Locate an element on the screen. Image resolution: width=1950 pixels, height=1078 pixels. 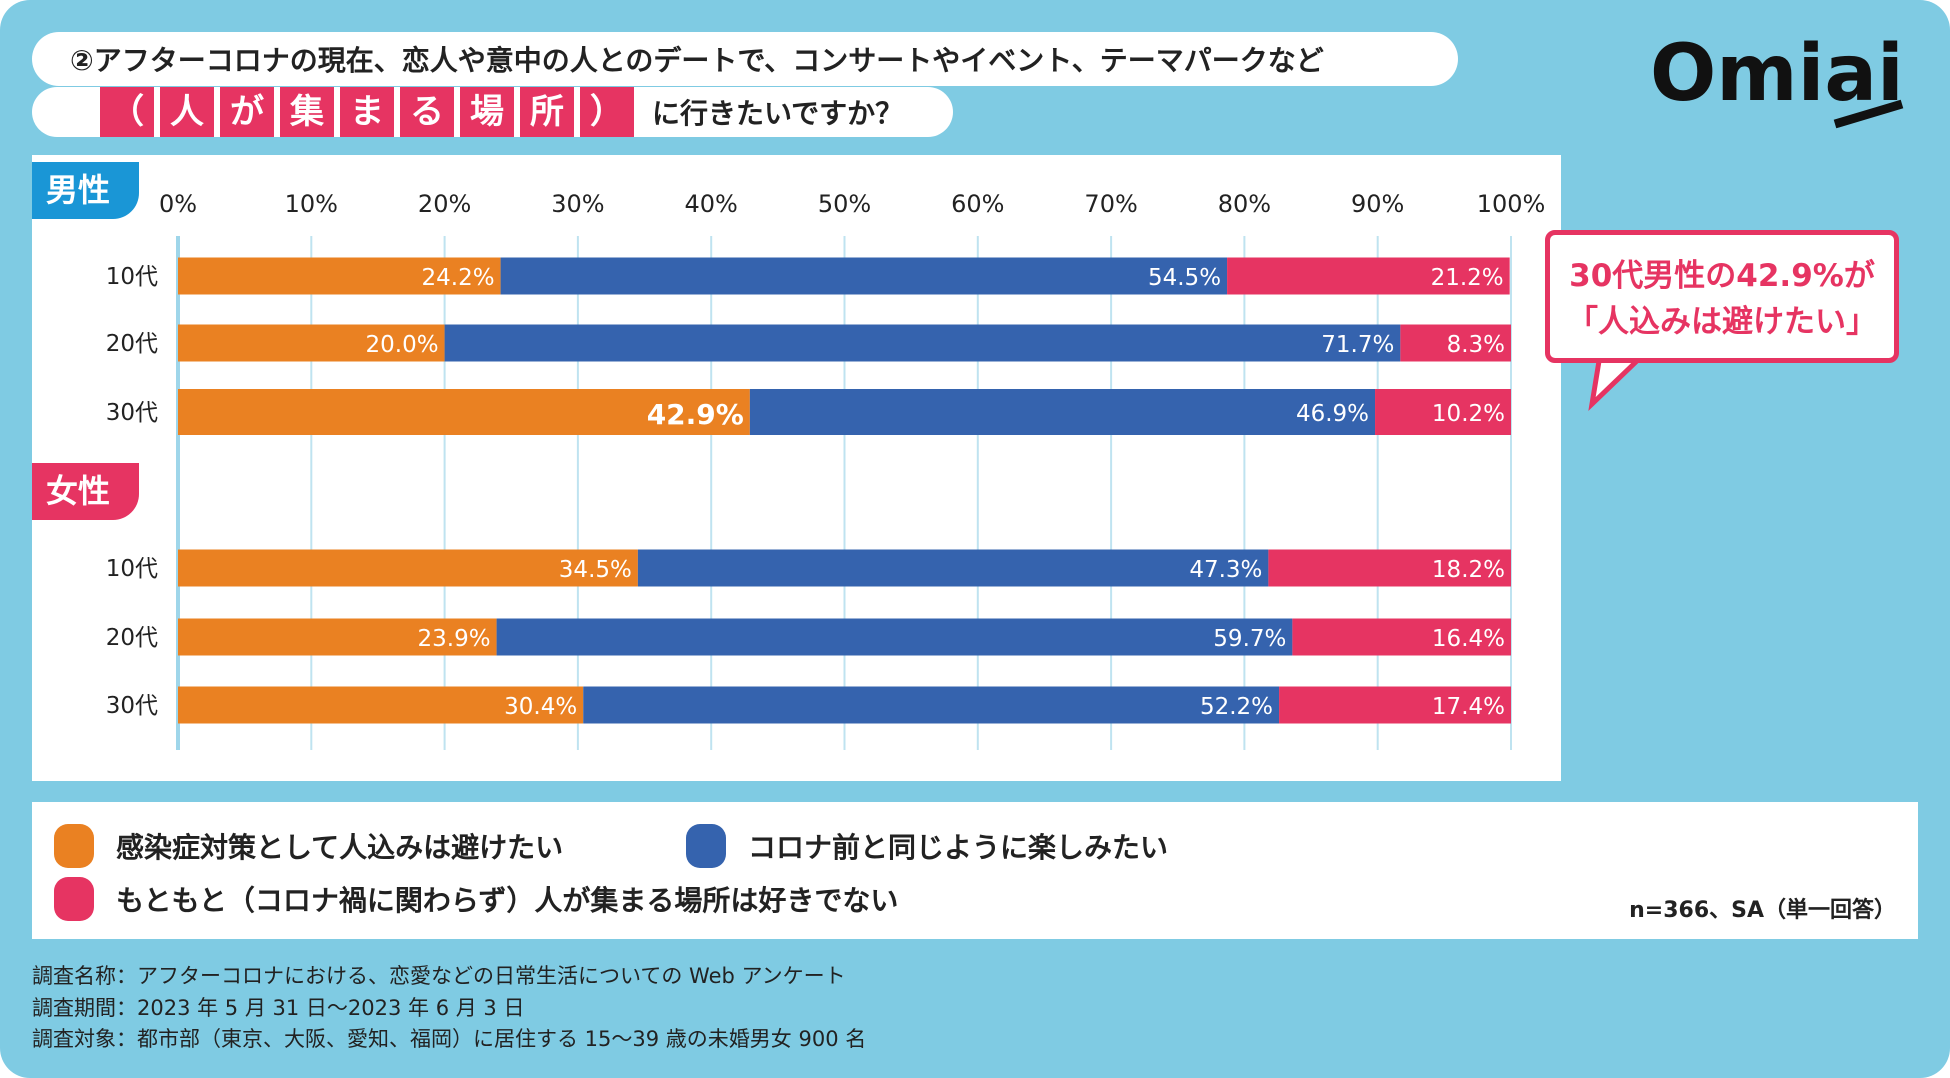
data-label: 24.2% is located at coordinates (458, 278).